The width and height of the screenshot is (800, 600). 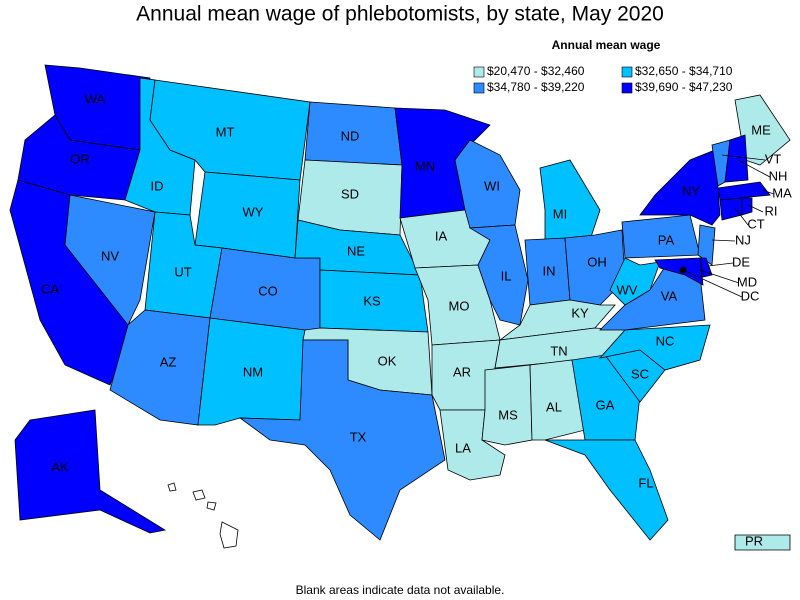 What do you see at coordinates (110, 255) in the screenshot?
I see `state-label: NV` at bounding box center [110, 255].